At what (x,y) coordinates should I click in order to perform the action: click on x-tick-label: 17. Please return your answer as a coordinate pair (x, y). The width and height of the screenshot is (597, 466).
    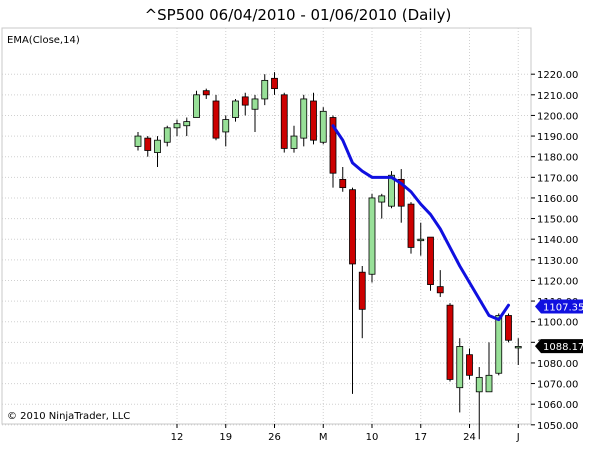
    Looking at the image, I should click on (420, 437).